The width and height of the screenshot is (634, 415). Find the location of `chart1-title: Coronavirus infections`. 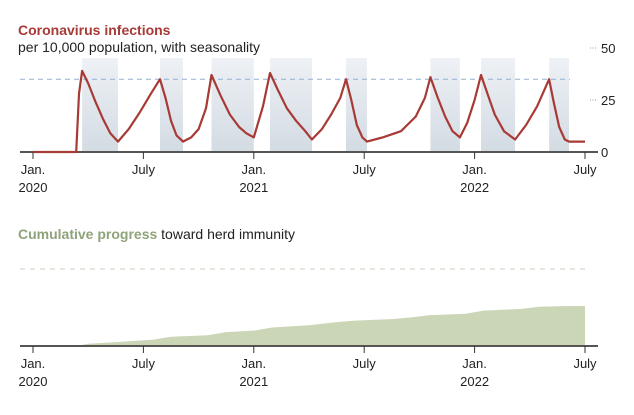

chart1-title: Coronavirus infections is located at coordinates (94, 30).